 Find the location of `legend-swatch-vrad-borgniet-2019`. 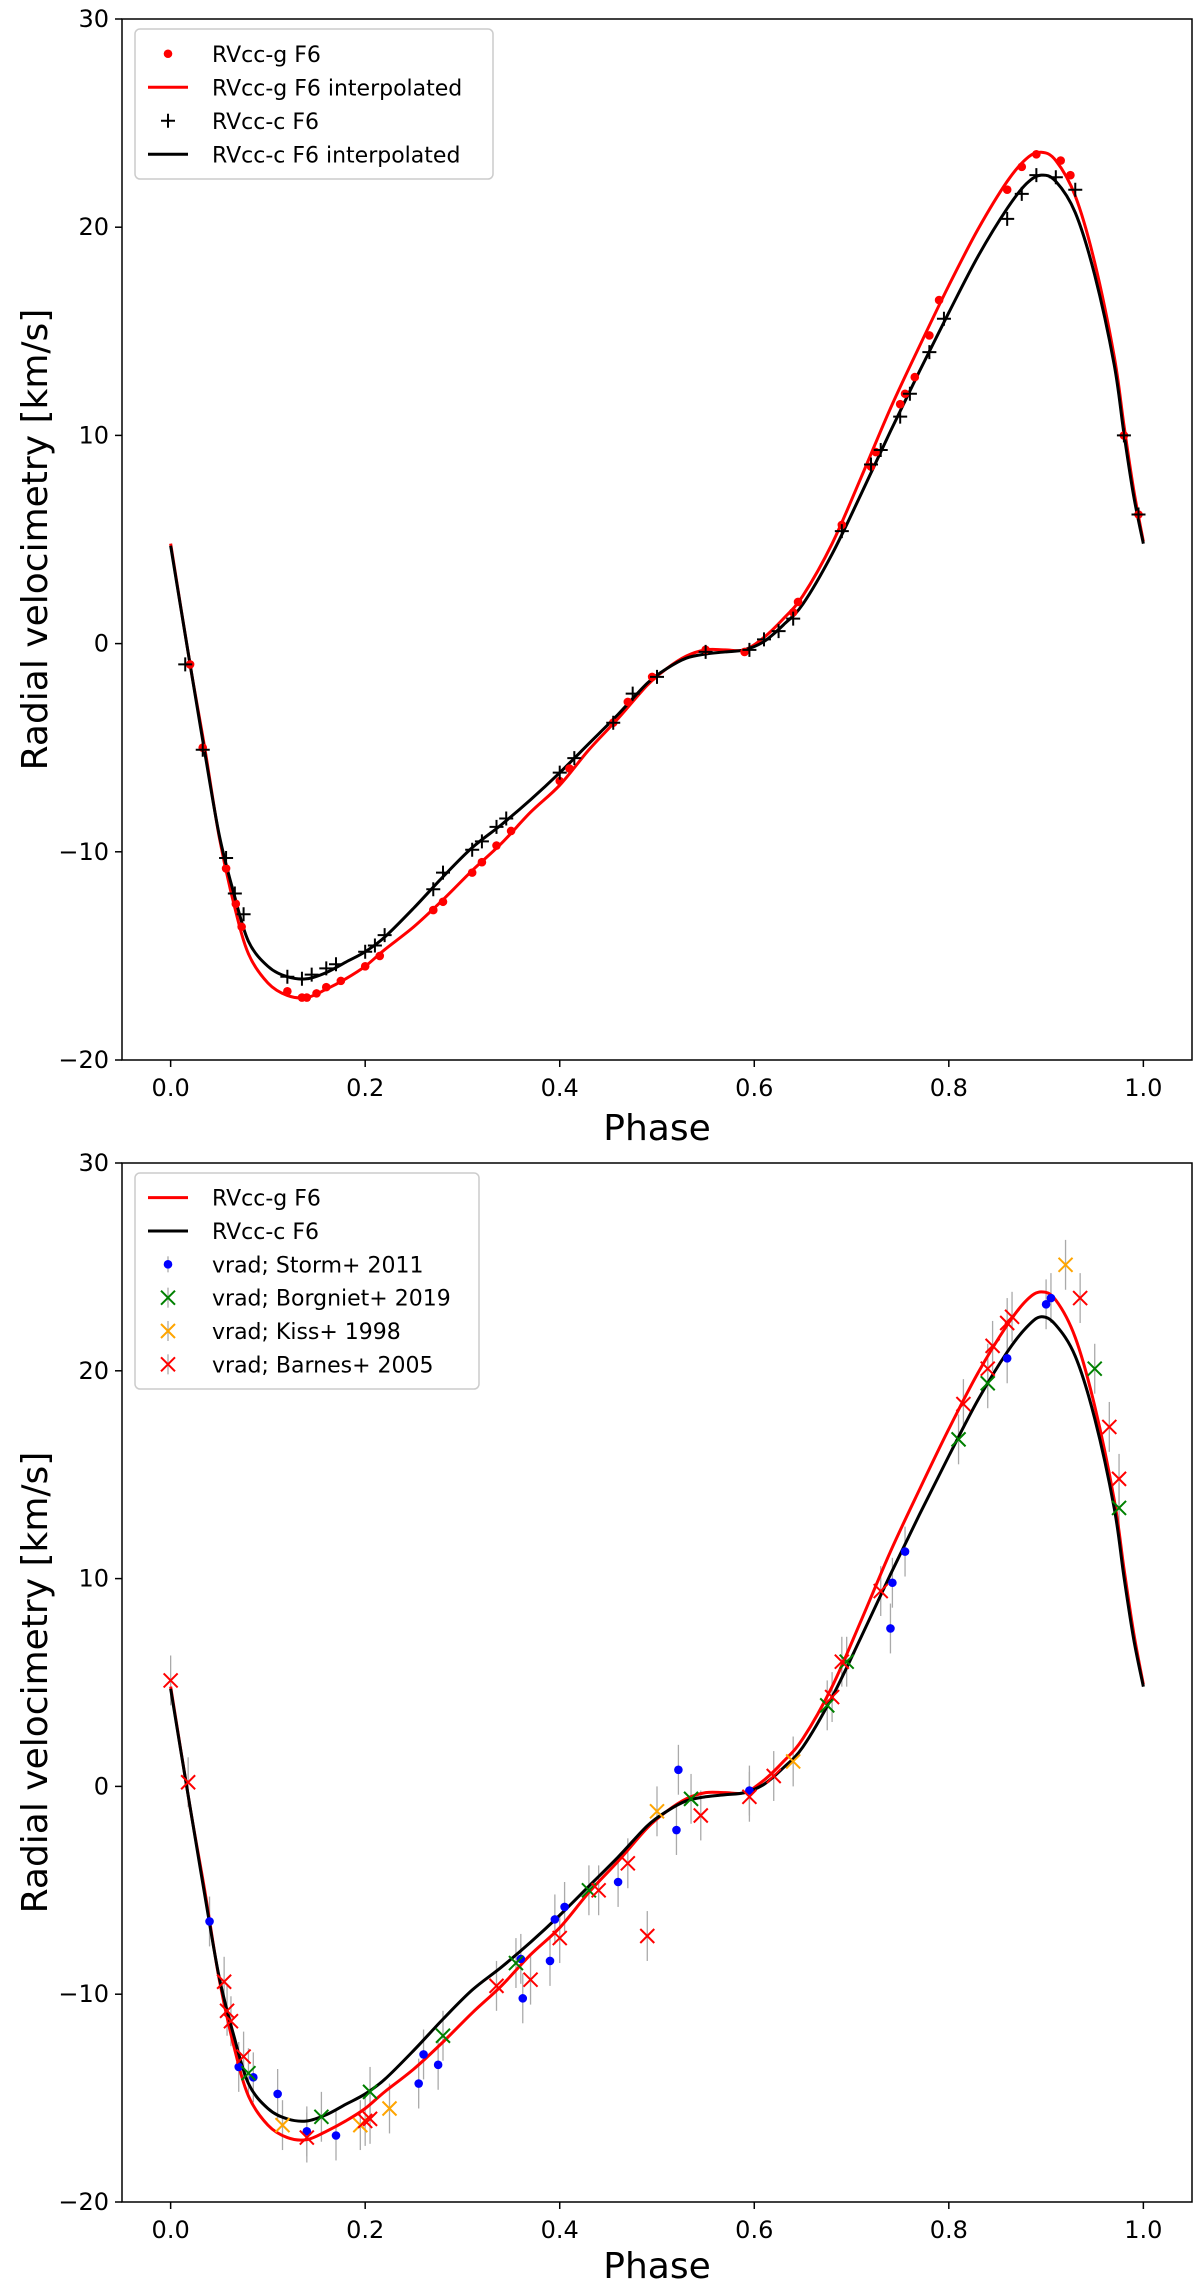

legend-swatch-vrad-borgniet-2019 is located at coordinates (168, 1297).